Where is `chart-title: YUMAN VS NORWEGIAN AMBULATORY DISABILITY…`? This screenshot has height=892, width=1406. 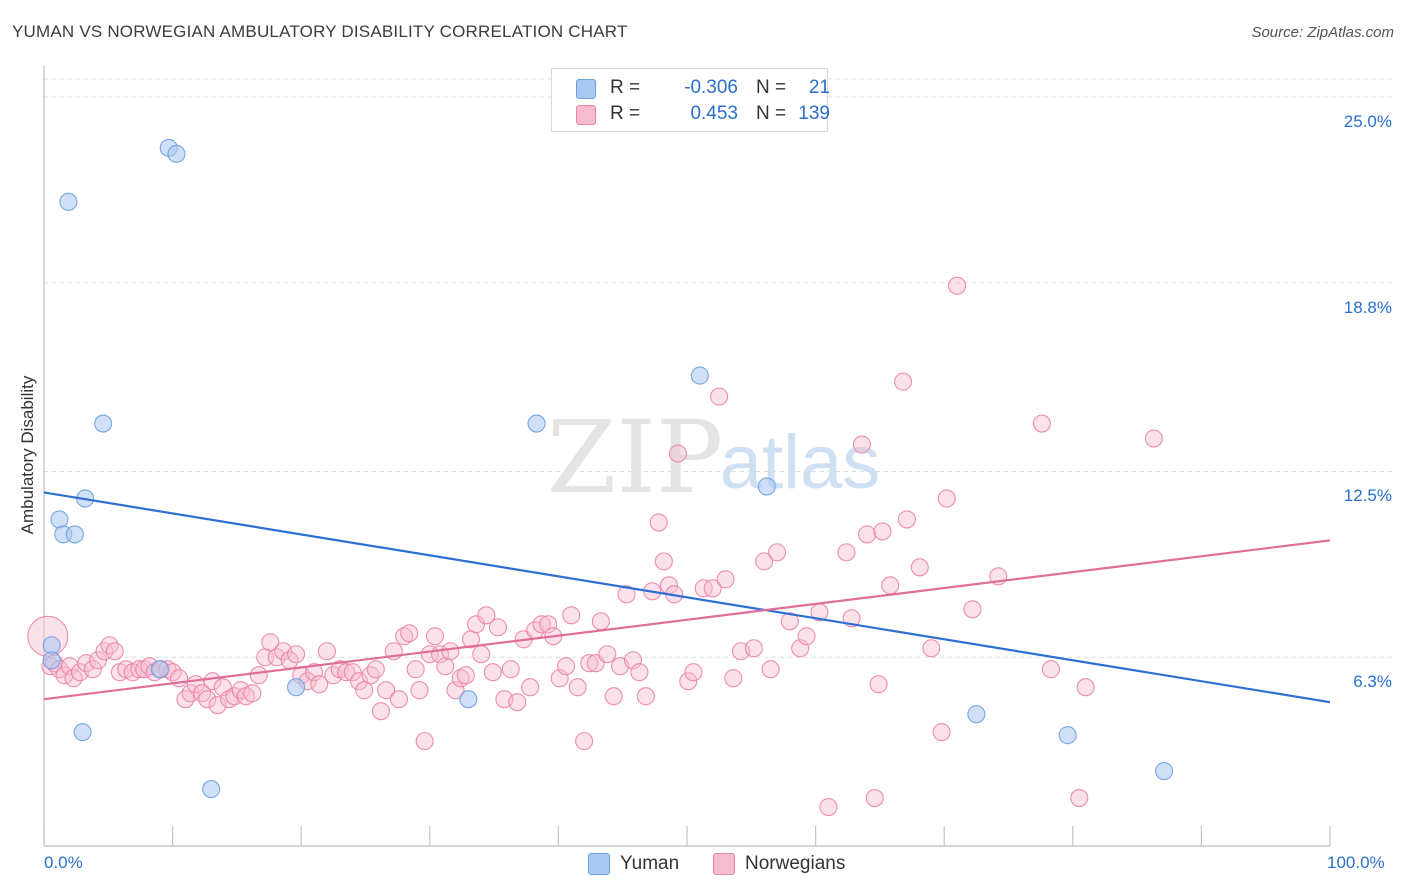 chart-title: YUMAN VS NORWEGIAN AMBULATORY DISABILITY… is located at coordinates (320, 31).